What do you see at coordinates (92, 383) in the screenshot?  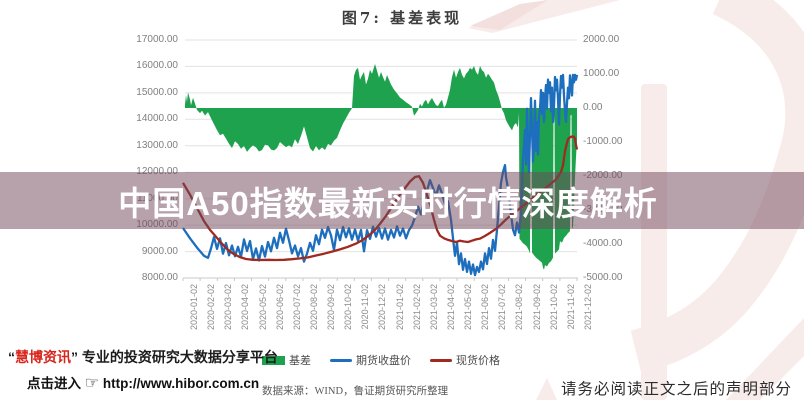 I see `pointing-hand-icon: ☞` at bounding box center [92, 383].